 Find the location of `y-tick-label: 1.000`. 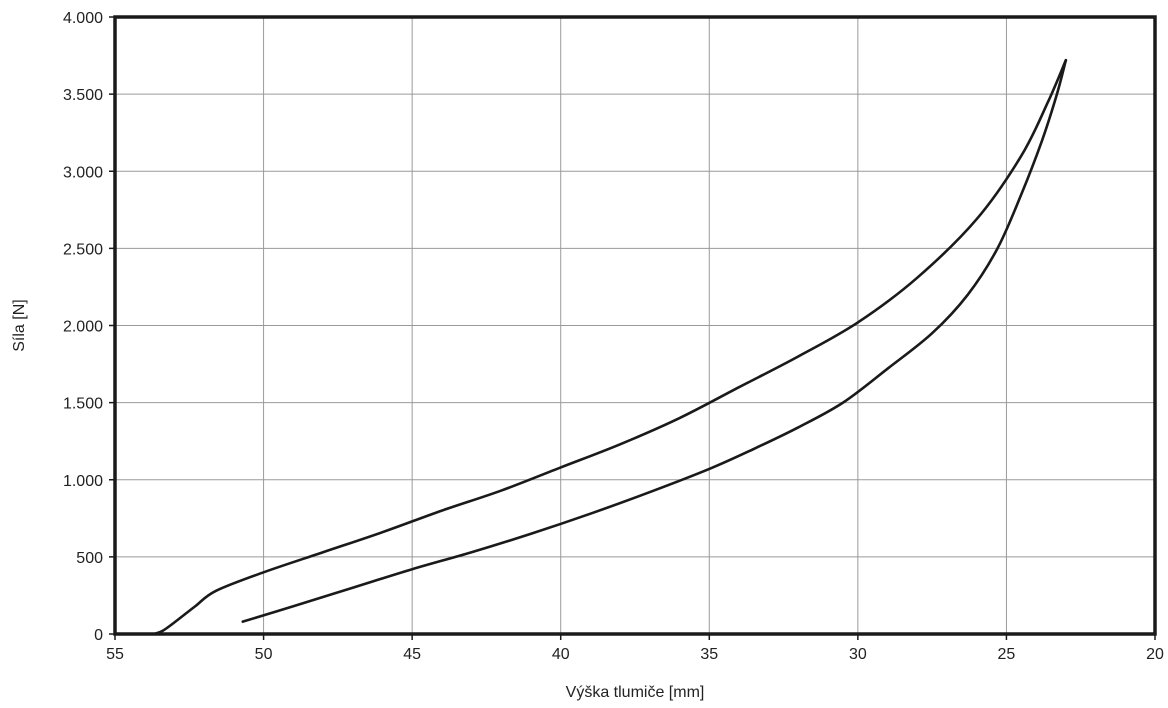

y-tick-label: 1.000 is located at coordinates (83, 481).